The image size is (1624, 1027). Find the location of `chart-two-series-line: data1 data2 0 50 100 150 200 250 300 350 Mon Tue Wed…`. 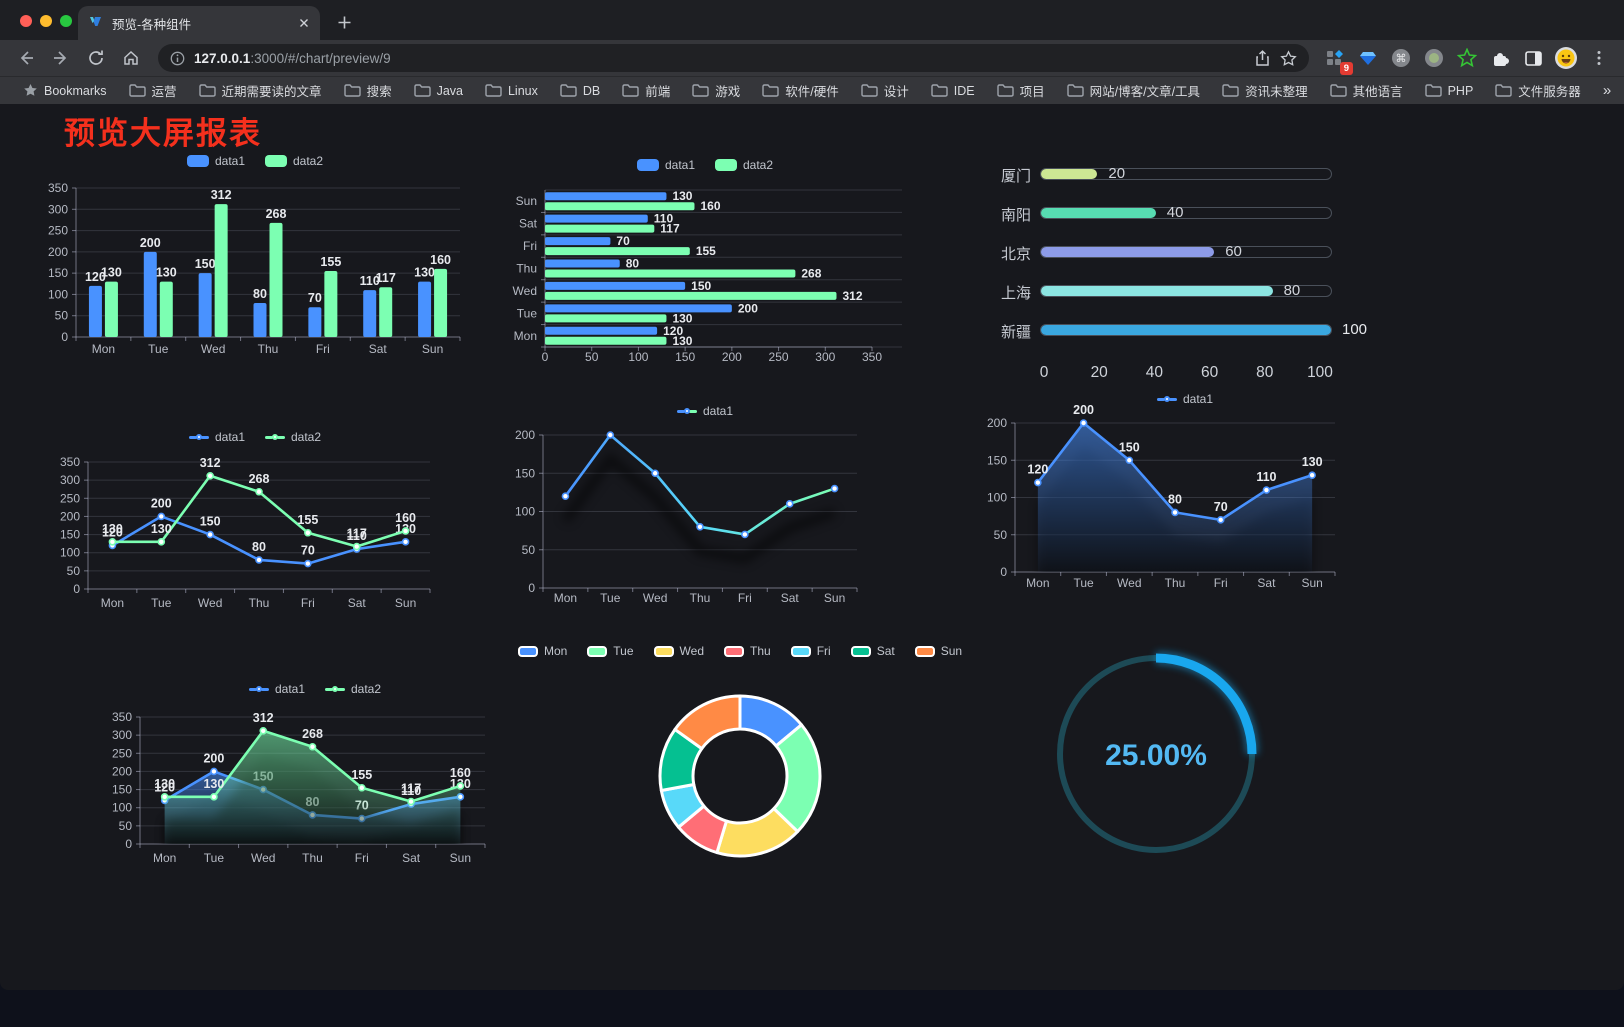

chart-two-series-line: data1 data2 0 50 100 150 200 250 300 350 Mon Tue Wed… is located at coordinates (255, 528).